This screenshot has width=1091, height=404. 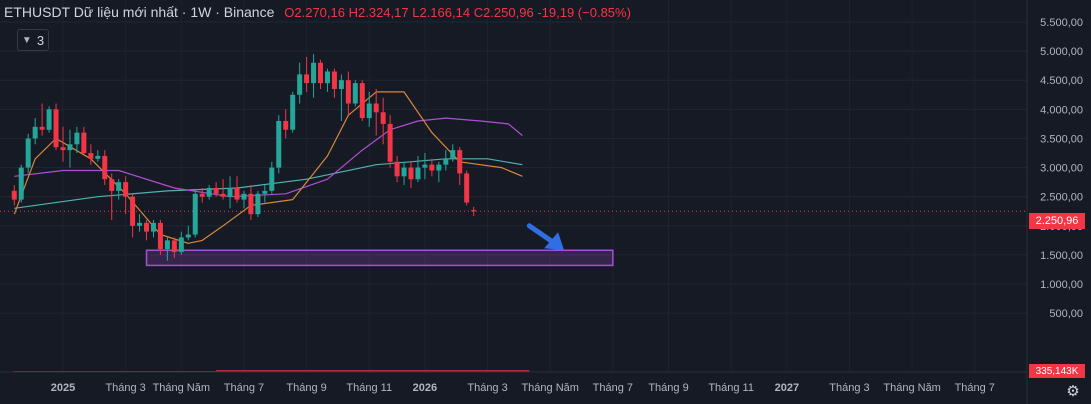 I want to click on y-tick-label: 3.500,00, so click(x=1061, y=139).